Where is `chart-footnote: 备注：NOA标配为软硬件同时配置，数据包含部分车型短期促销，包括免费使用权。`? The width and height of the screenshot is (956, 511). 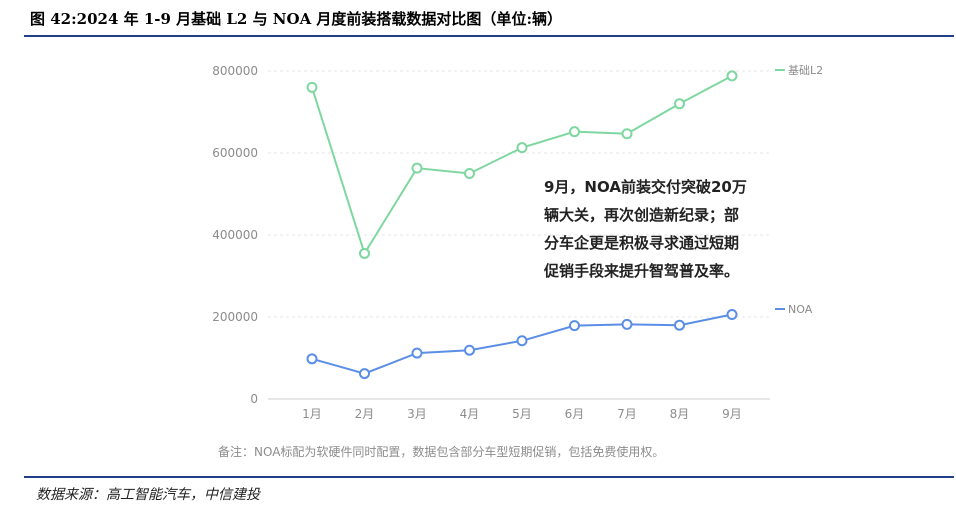
chart-footnote: 备注：NOA标配为软硬件同时配置，数据包含部分车型短期促销，包括免费使用权。 is located at coordinates (441, 451).